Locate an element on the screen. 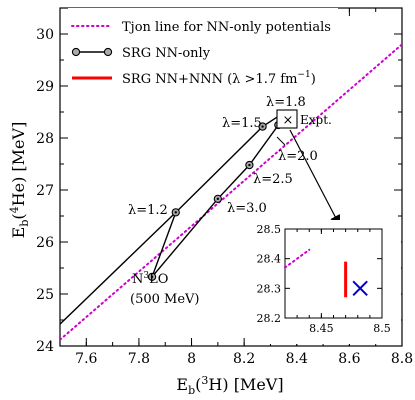 The height and width of the screenshot is (400, 415). x-tick-label: 7.8 is located at coordinates (139, 359).